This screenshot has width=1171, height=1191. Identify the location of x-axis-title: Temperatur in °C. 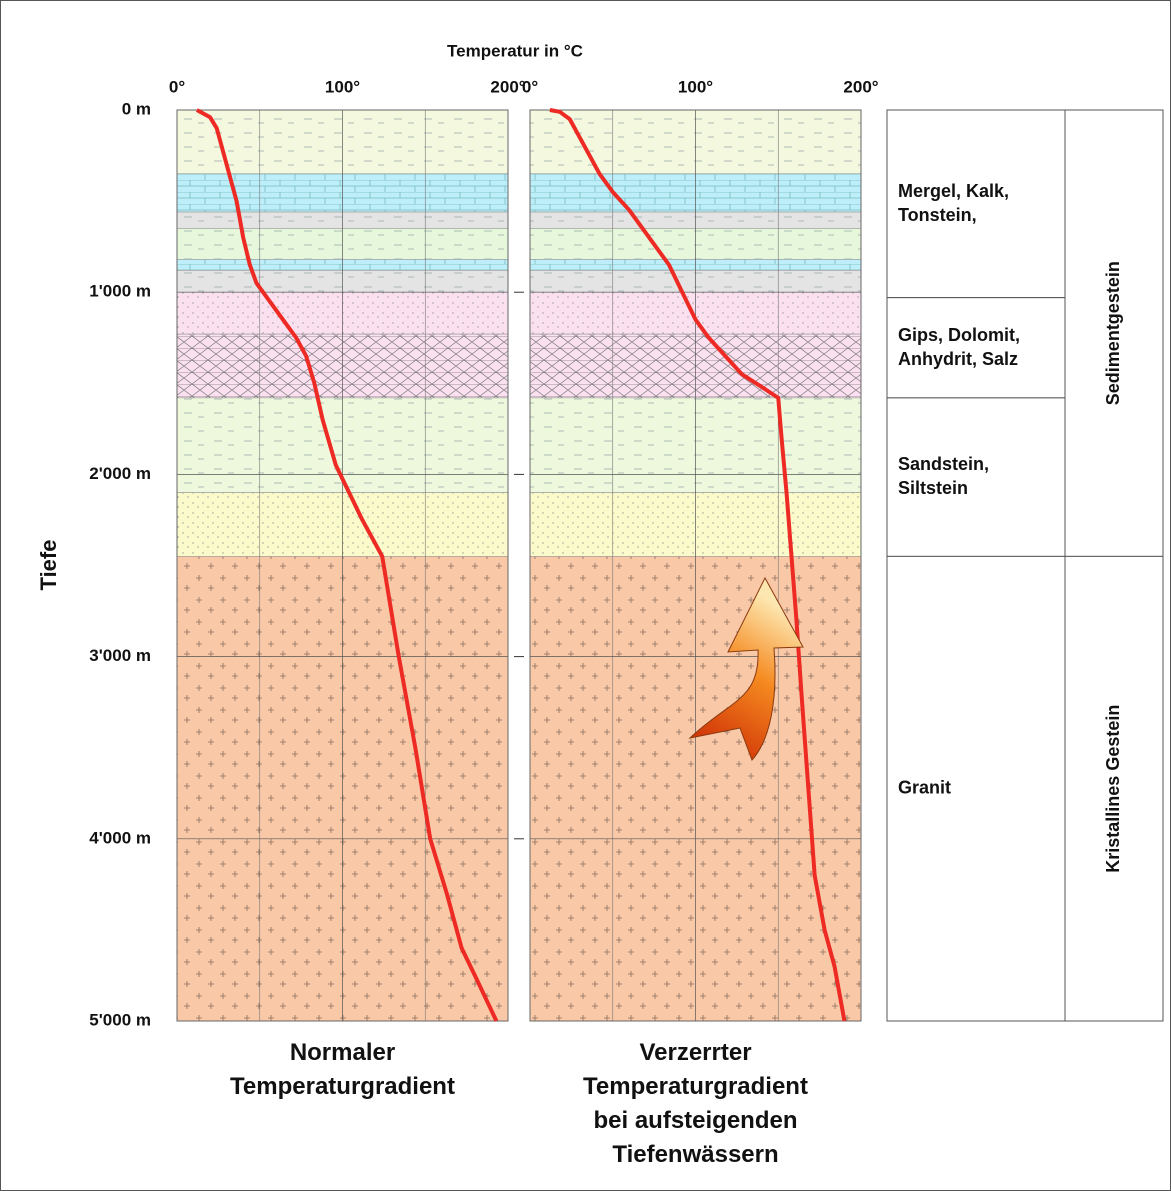
(515, 50).